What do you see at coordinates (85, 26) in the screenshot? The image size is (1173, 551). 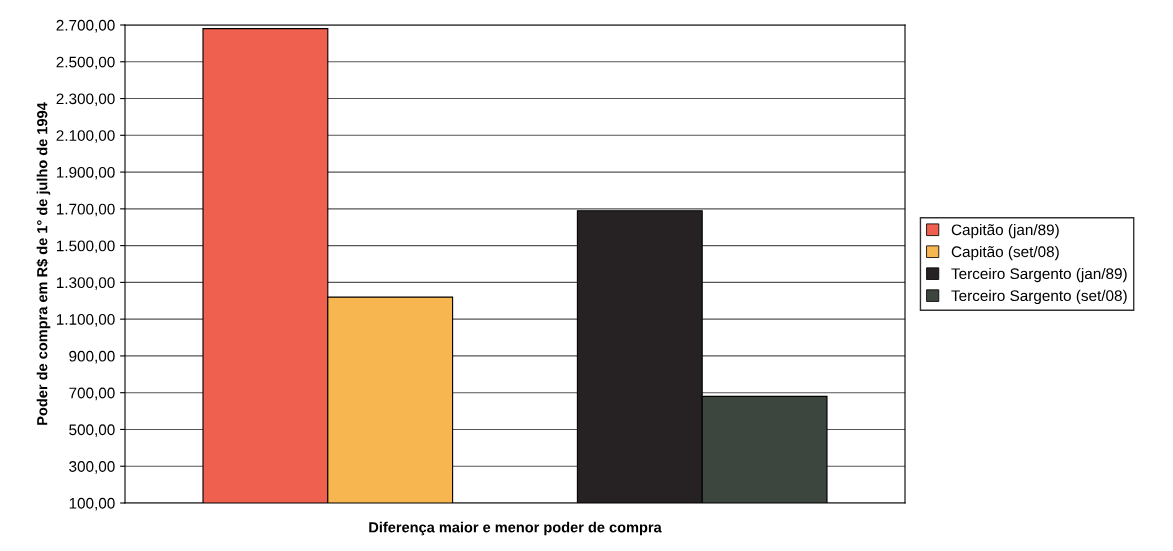 I see `y-tick-label: 2.700,00` at bounding box center [85, 26].